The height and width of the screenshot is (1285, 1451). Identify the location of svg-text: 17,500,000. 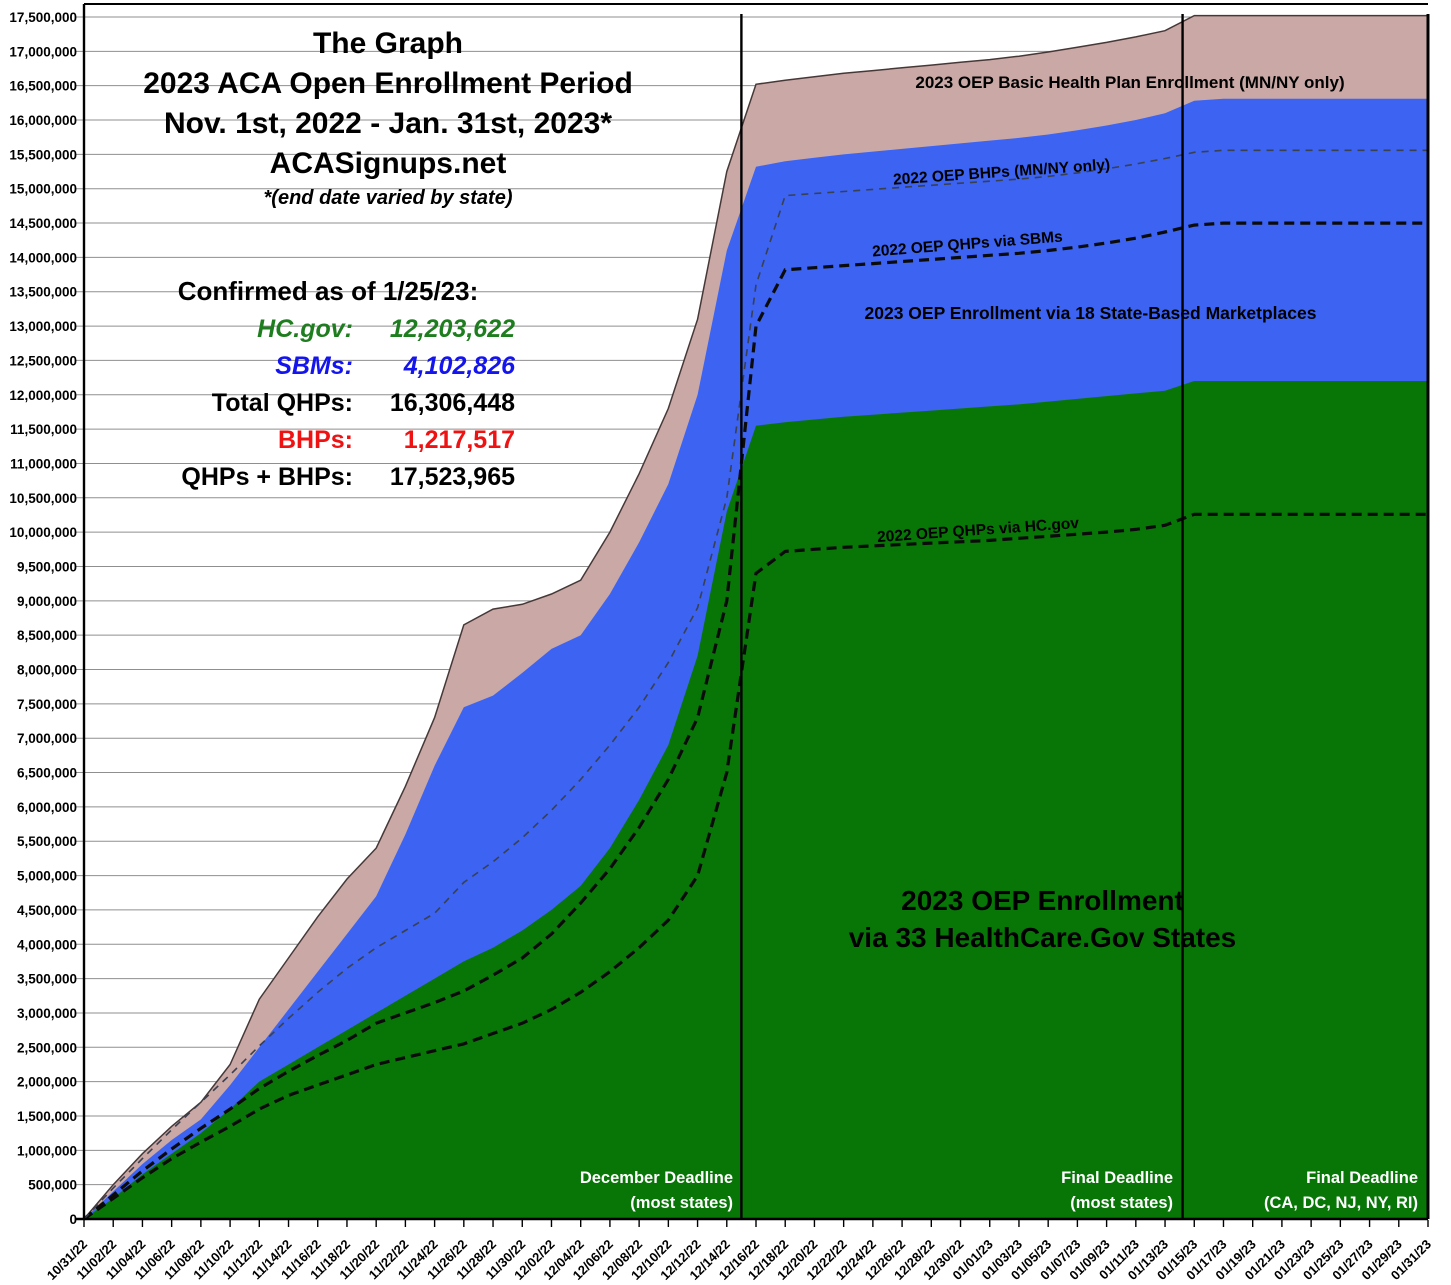
(43, 17).